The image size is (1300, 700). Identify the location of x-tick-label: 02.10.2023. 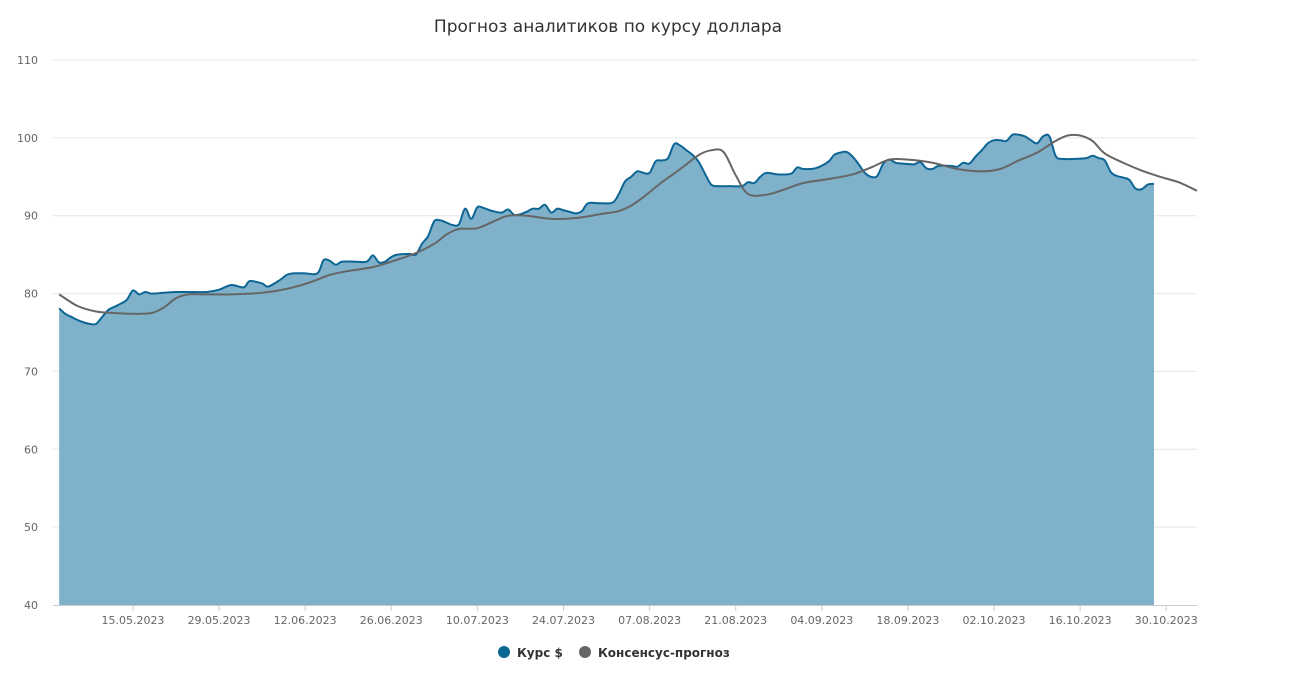
(994, 620).